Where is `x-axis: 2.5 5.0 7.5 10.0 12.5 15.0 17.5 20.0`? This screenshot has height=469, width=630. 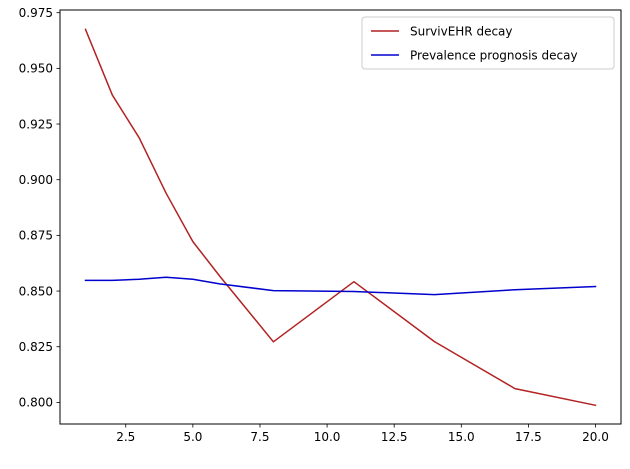
x-axis: 2.5 5.0 7.5 10.0 12.5 15.0 17.5 20.0 is located at coordinates (362, 434).